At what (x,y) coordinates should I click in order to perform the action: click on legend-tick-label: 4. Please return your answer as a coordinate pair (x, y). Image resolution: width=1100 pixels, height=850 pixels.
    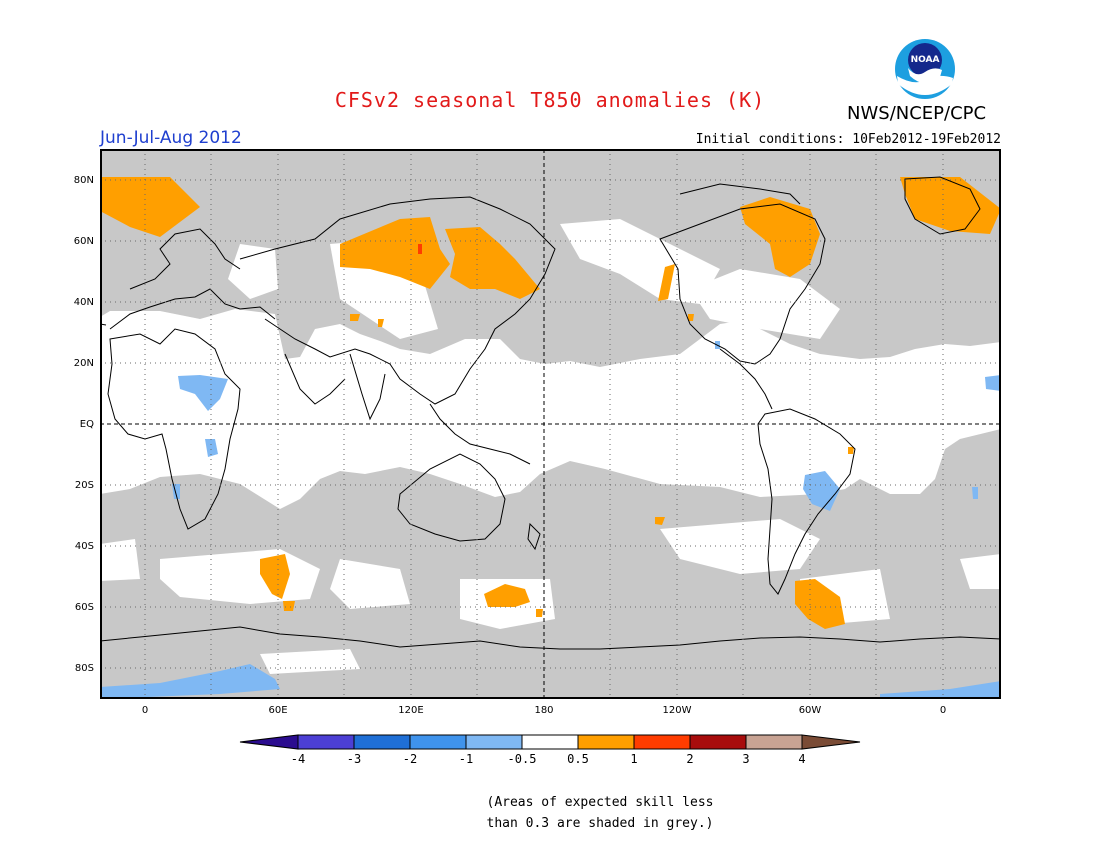
    Looking at the image, I should click on (802, 759).